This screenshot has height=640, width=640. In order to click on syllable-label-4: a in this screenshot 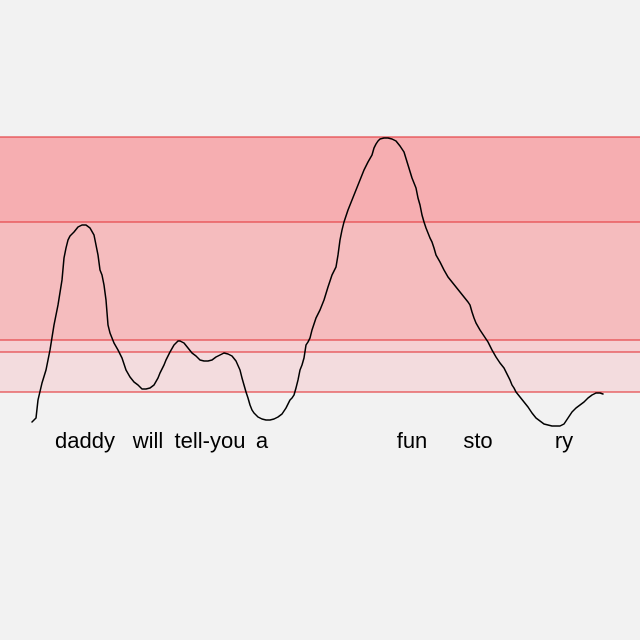, I will do `click(262, 440)`.